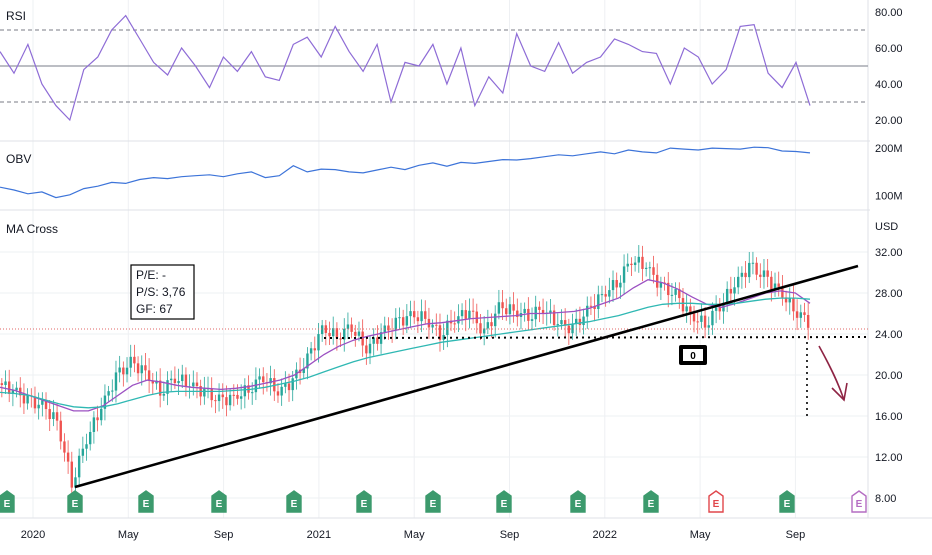 The height and width of the screenshot is (555, 932). I want to click on earnings-badge, so click(651, 501).